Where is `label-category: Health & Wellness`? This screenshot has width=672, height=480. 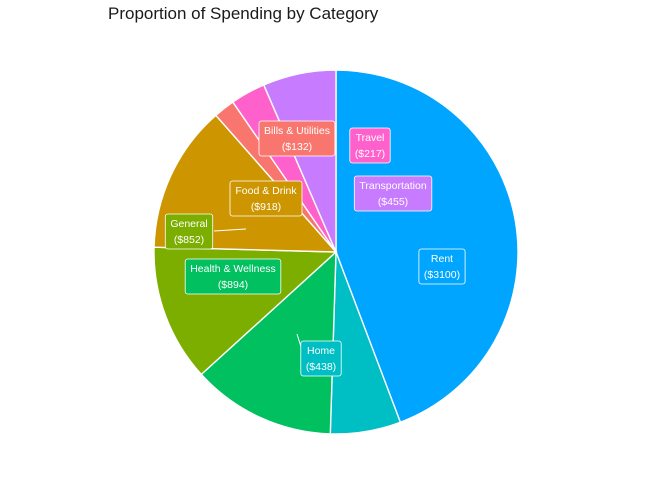
label-category: Health & Wellness is located at coordinates (233, 269).